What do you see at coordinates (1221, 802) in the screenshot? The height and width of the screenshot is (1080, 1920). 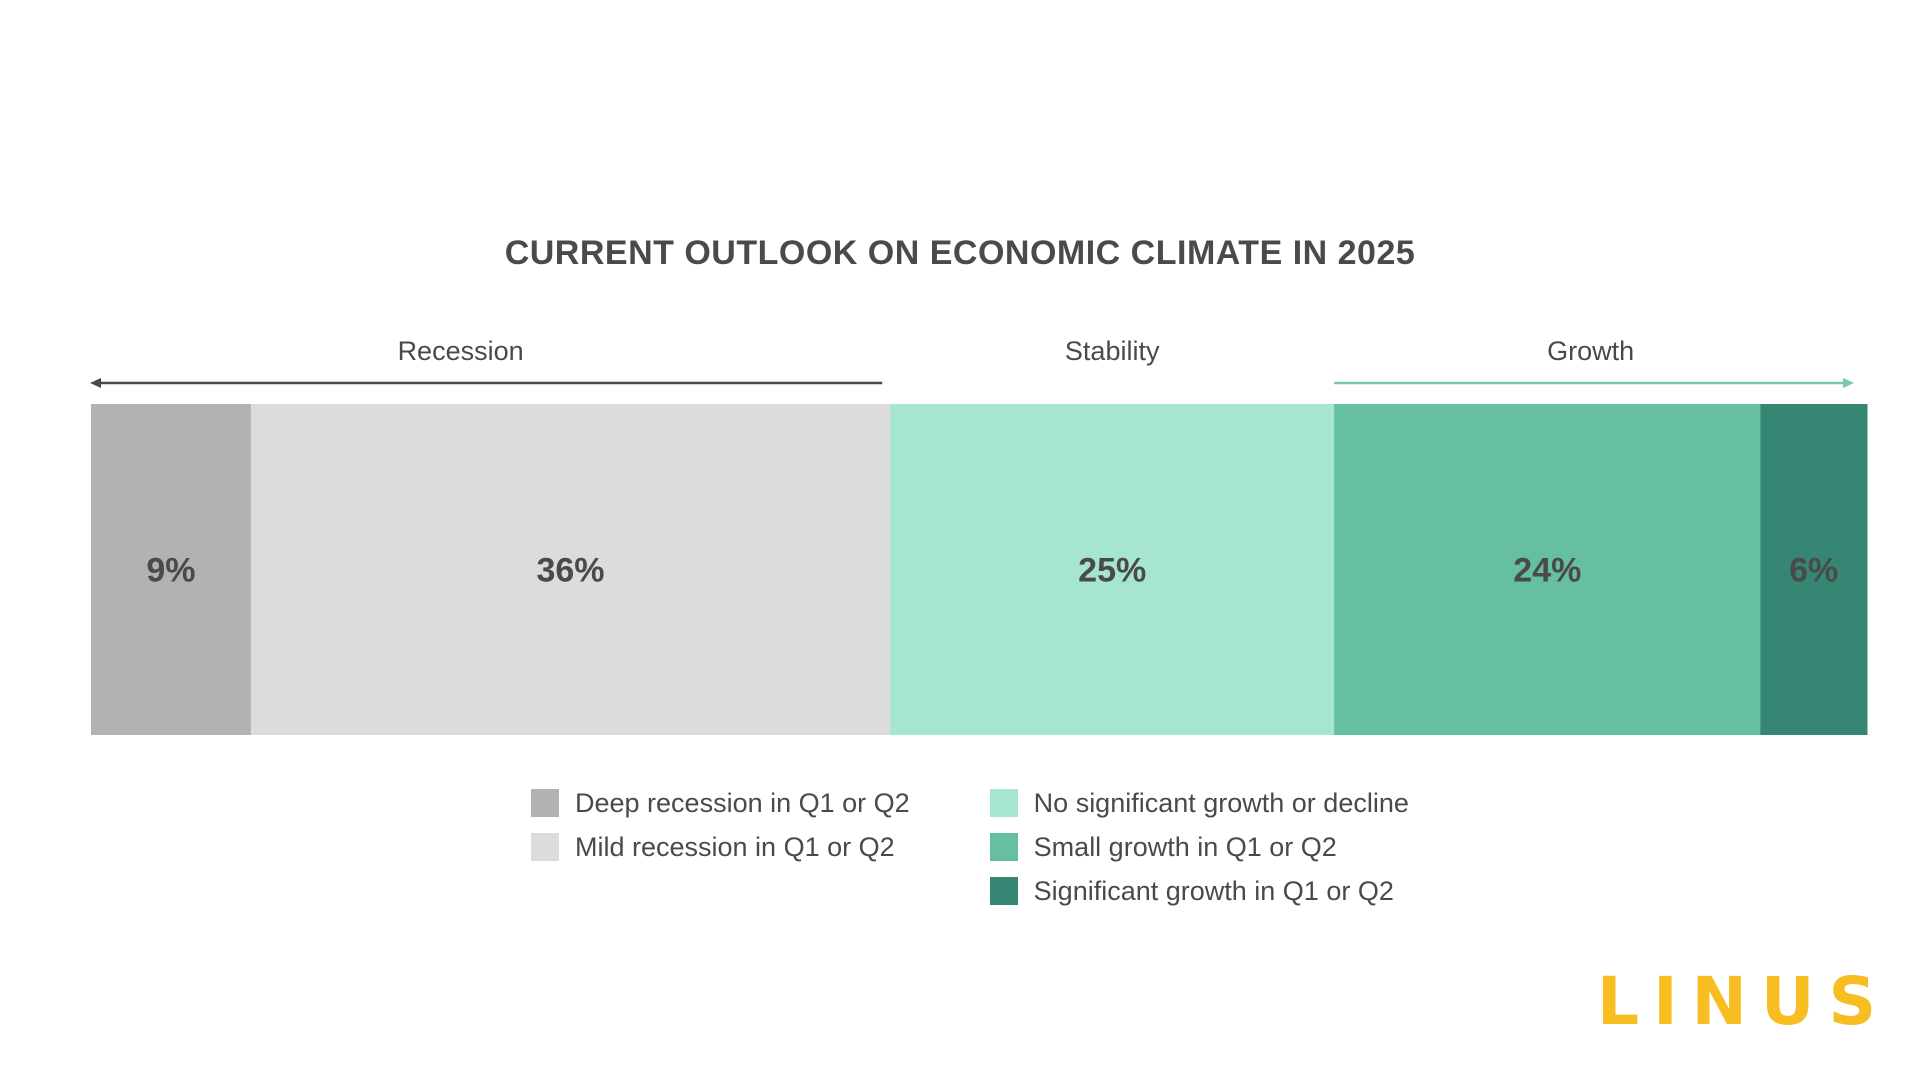 I see `legend-label: No significant growth or decline` at bounding box center [1221, 802].